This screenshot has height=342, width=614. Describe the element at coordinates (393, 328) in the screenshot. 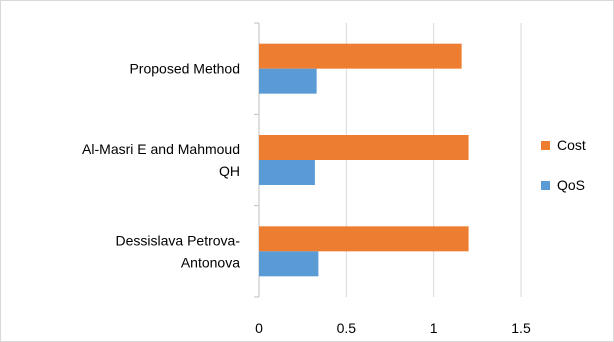

I see `x-tick-labels: 0 0.5 1 1.5` at that location.